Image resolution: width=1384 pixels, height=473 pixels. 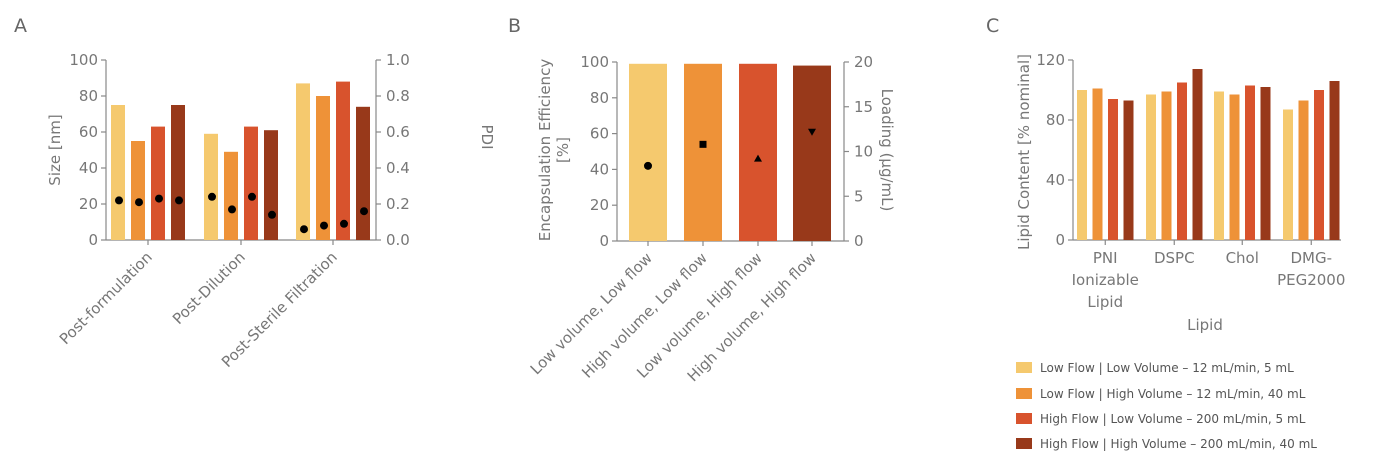 I want to click on panel-a-ytick-label: 40, so click(x=88, y=168).